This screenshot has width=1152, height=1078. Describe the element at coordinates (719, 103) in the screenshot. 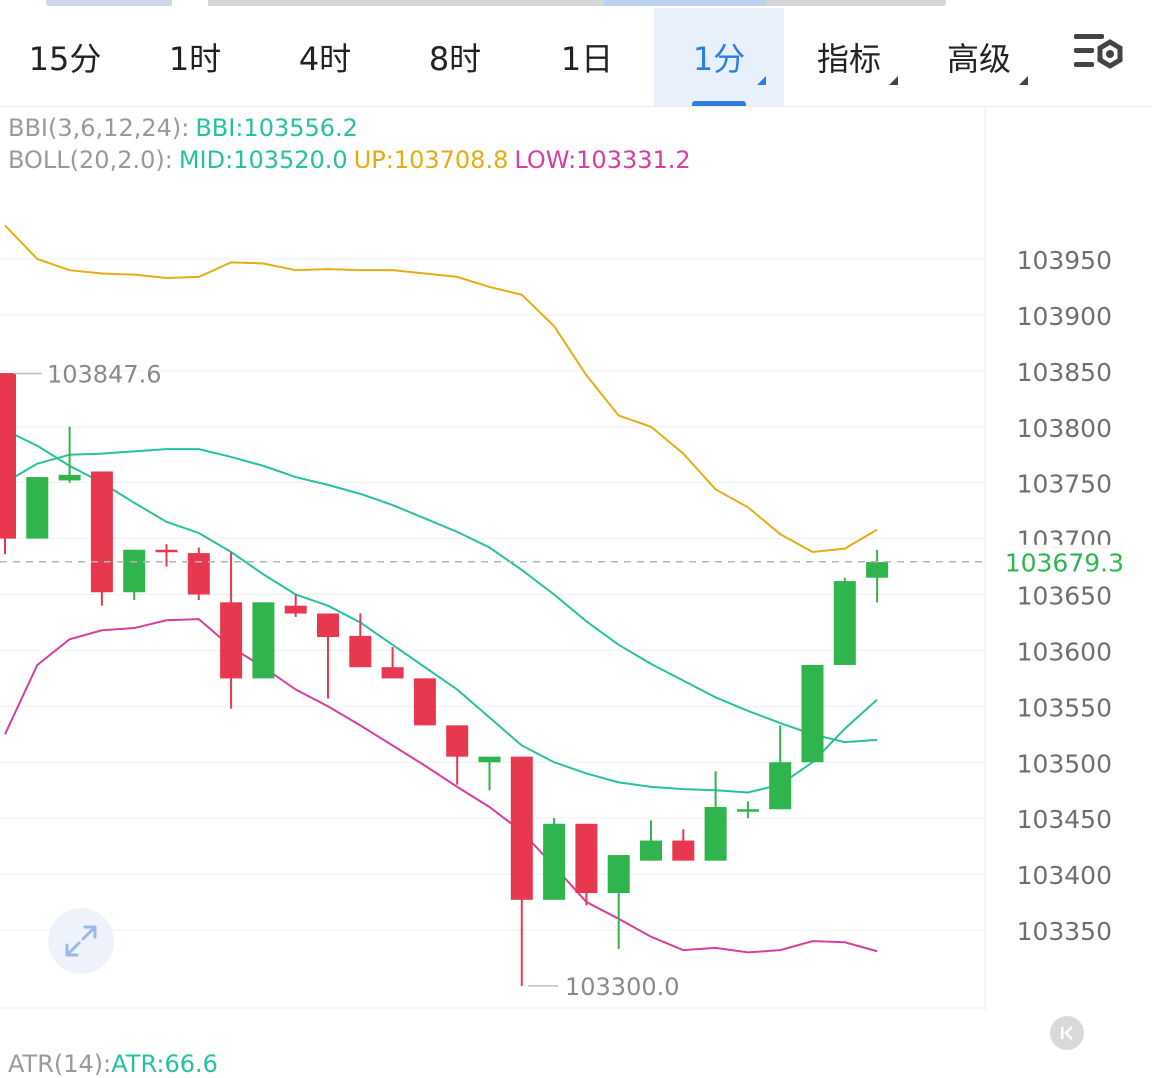

I see `active-tab-indicator` at that location.